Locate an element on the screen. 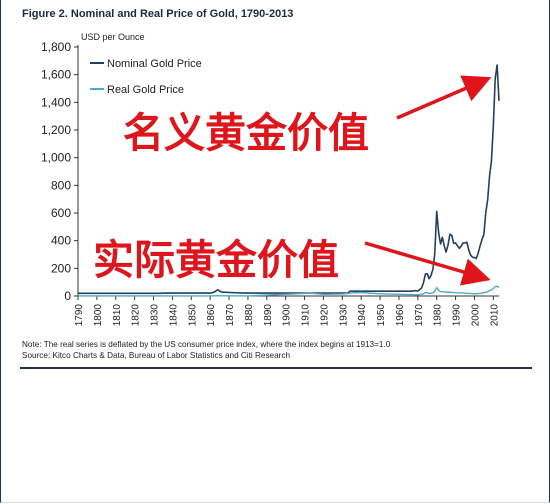 The width and height of the screenshot is (550, 504). y-tick-label: 1,800 is located at coordinates (56, 47).